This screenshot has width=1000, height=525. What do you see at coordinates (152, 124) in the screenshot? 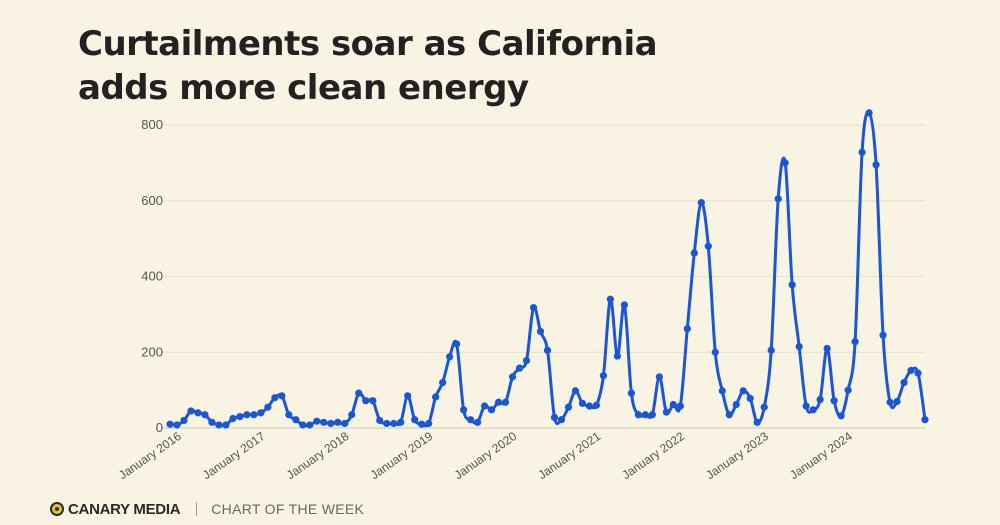
I see `y-tick-label: 800` at bounding box center [152, 124].